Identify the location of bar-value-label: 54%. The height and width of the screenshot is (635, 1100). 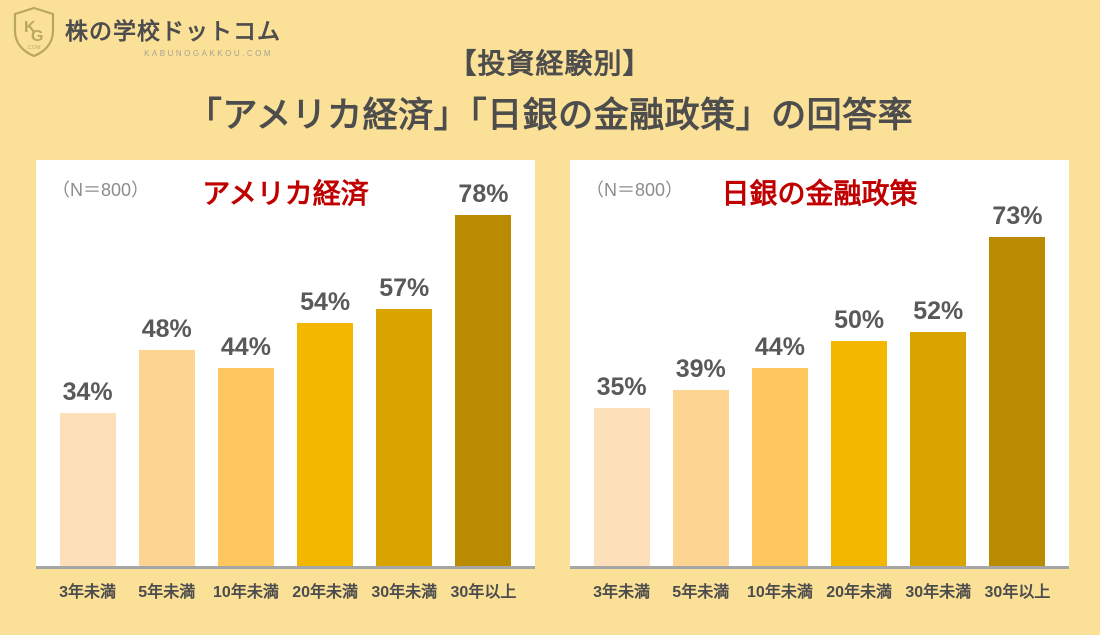
(325, 302).